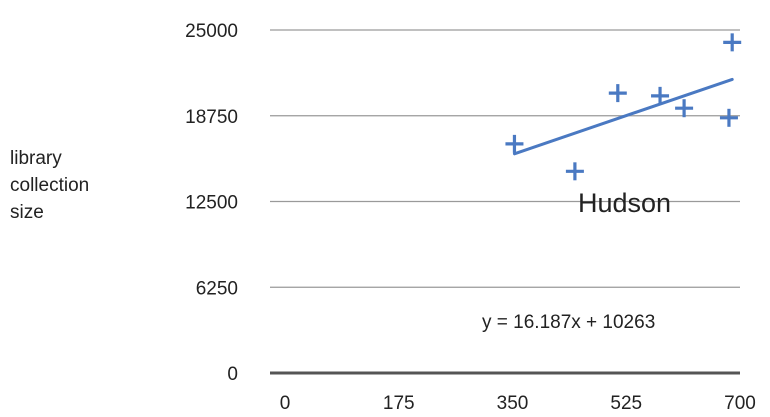 The height and width of the screenshot is (417, 770). I want to click on trendline, so click(623, 116).